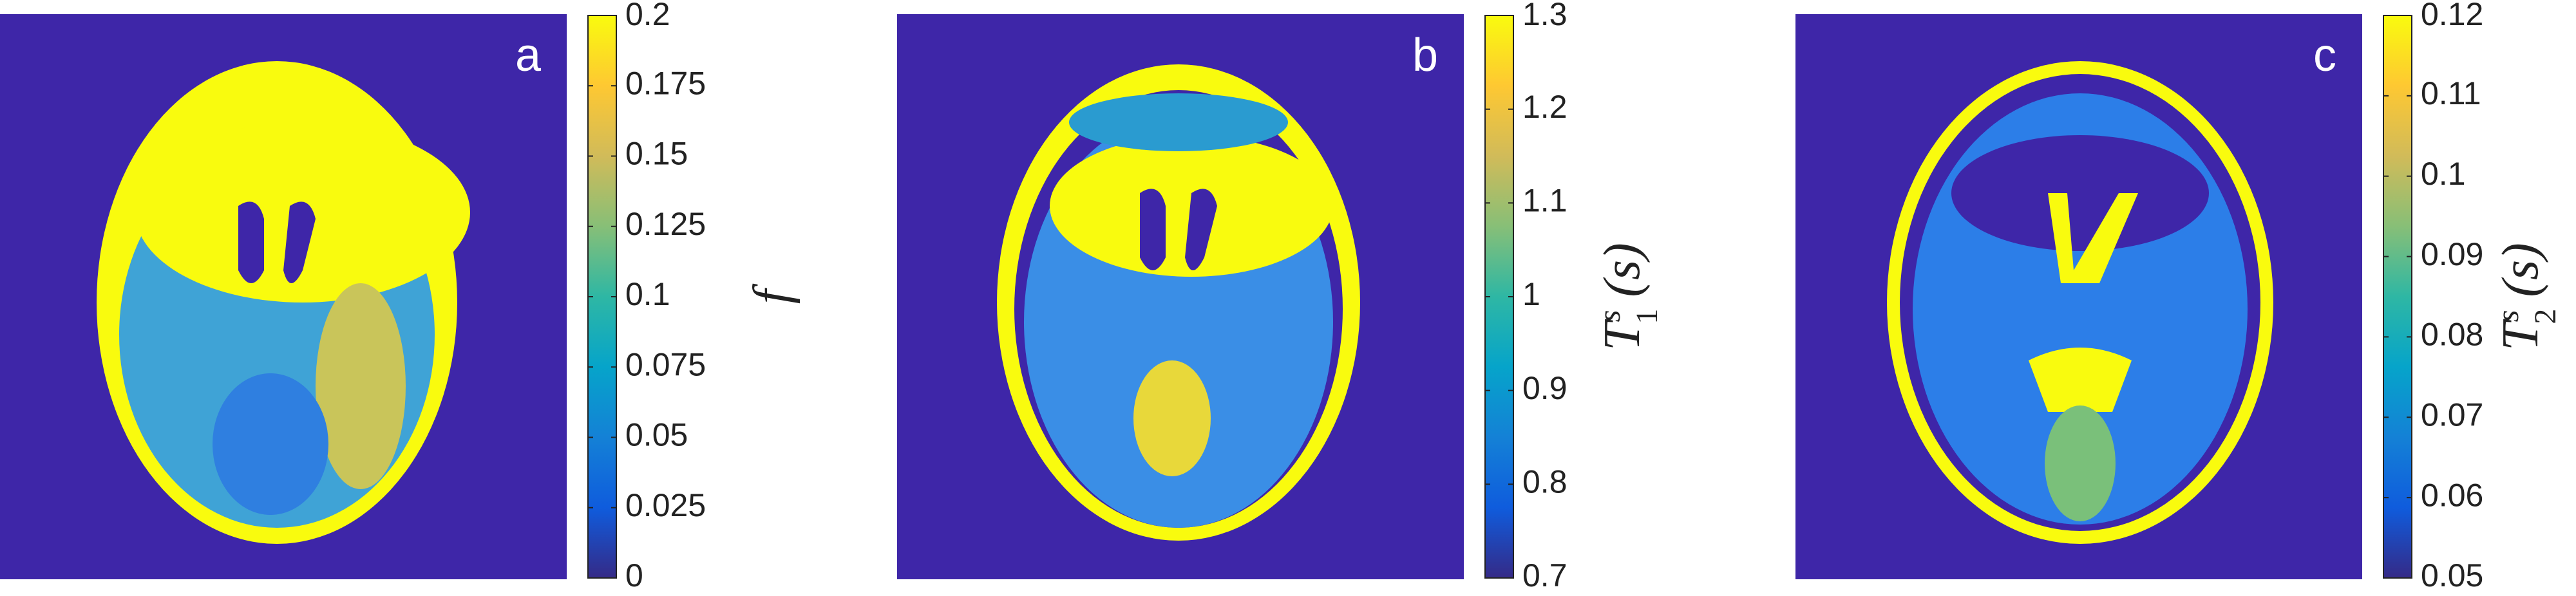 The image size is (2576, 596). I want to click on tick-label: 0.07, so click(2452, 414).